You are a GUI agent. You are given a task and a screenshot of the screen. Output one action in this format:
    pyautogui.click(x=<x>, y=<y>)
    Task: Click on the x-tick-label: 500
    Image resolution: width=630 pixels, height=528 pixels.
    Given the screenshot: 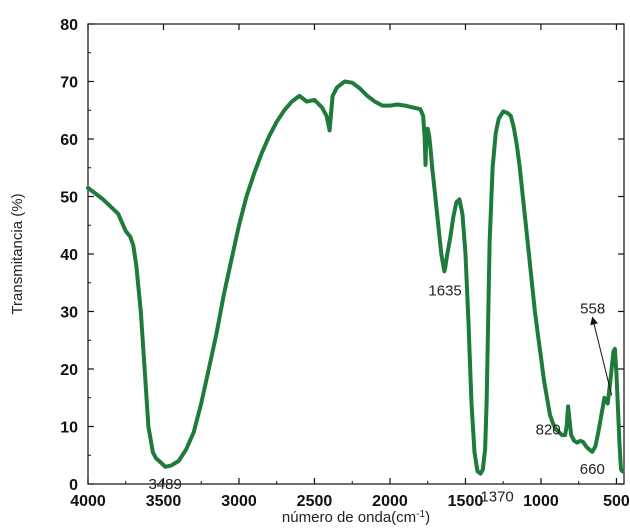 What is the action you would take?
    pyautogui.click(x=616, y=501)
    